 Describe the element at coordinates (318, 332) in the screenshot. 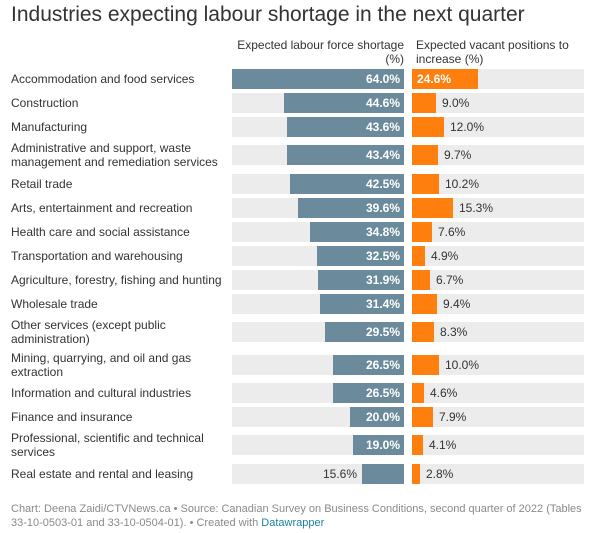

I see `shortage-track: 29.5%` at that location.